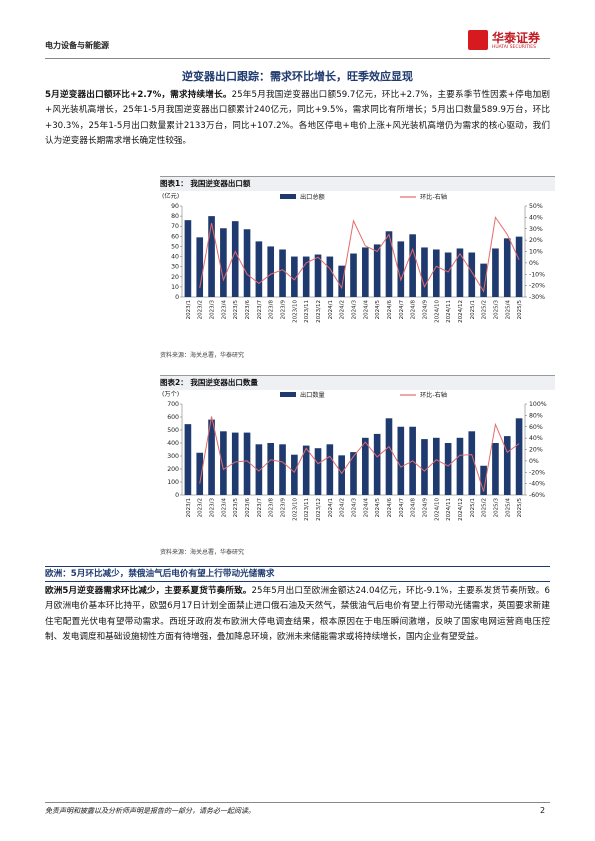 The height and width of the screenshot is (841, 595). I want to click on x-tick-label: 2023/9, so click(284, 310).